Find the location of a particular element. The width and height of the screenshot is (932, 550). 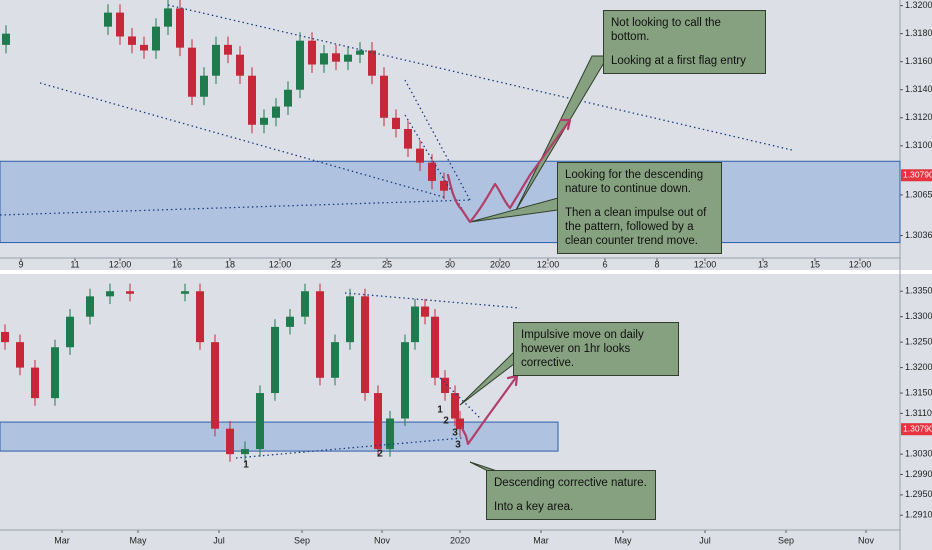

key-zone is located at coordinates (450, 202).